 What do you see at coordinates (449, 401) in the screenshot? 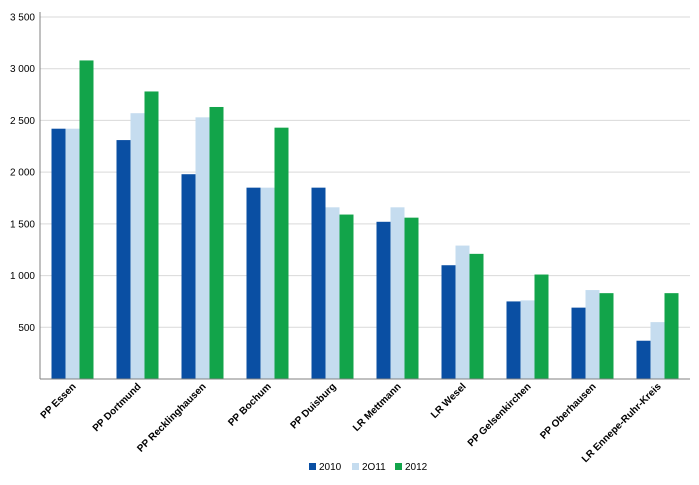
I see `x-tick-label: LR Wesel` at bounding box center [449, 401].